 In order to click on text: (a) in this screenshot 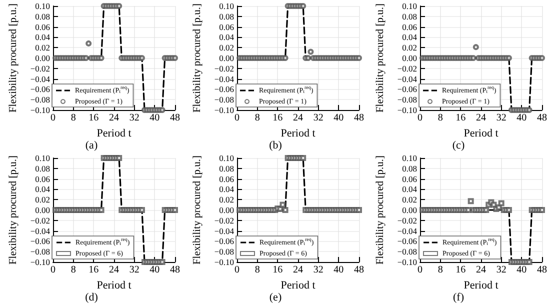, I will do `click(91, 146)`.